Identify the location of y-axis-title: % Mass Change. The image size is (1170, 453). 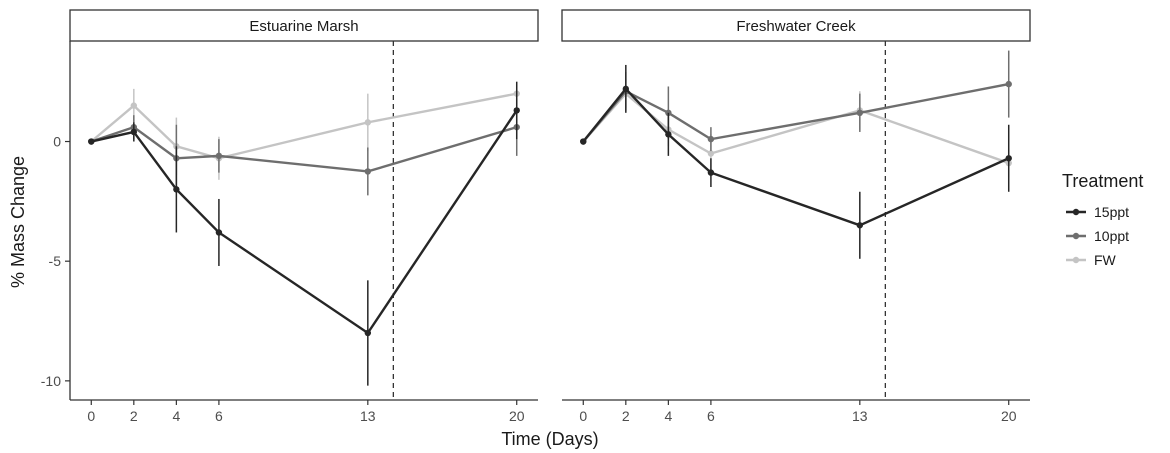
(18, 222).